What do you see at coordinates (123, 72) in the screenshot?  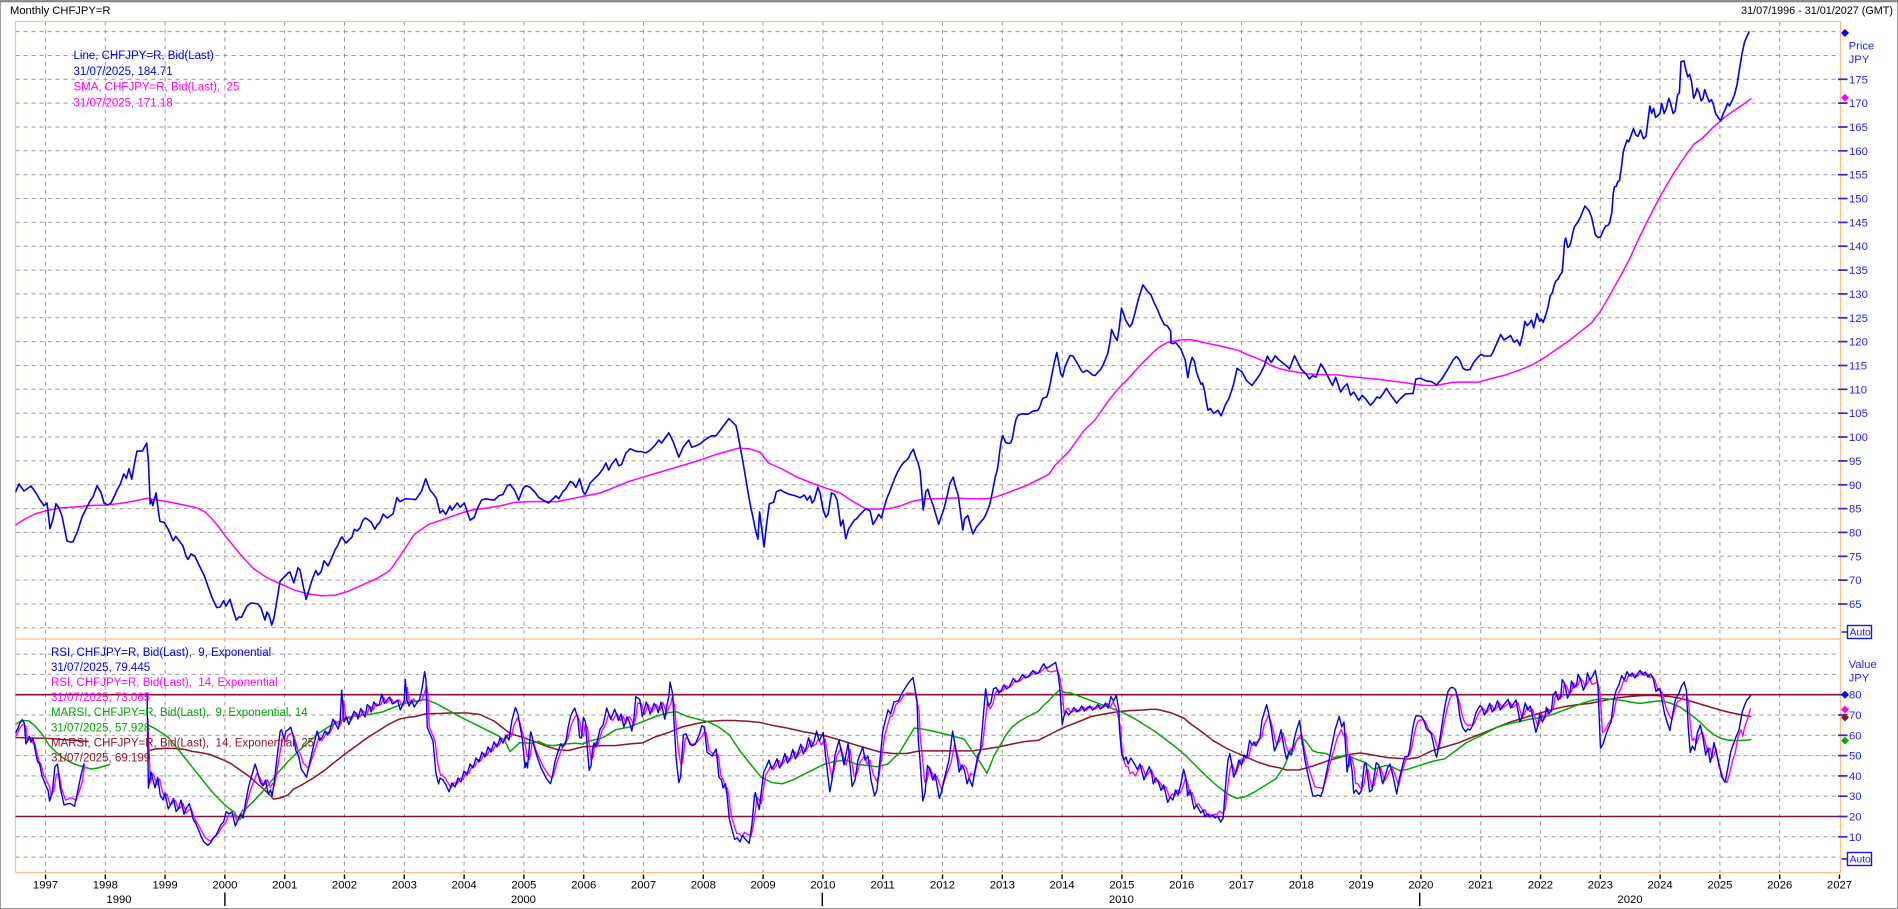 I see `svg-text: 31/07/2025, 184.71` at bounding box center [123, 72].